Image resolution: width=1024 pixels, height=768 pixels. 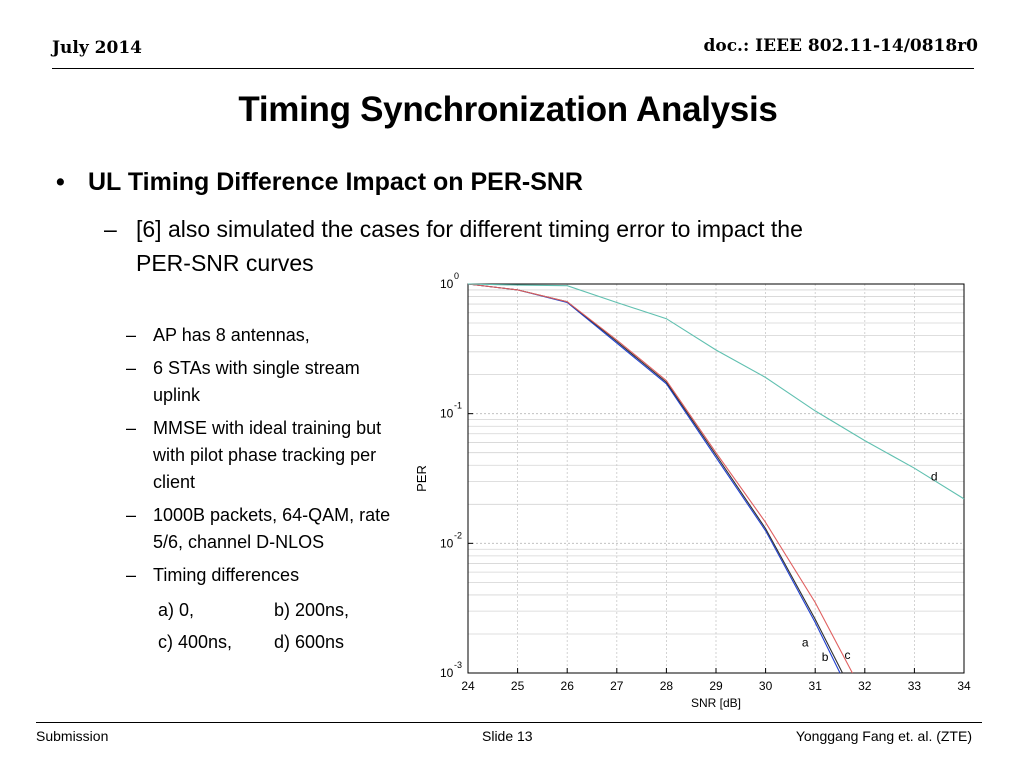 I want to click on list-item: –6 STAs with single stream uplink, so click(x=261, y=382).